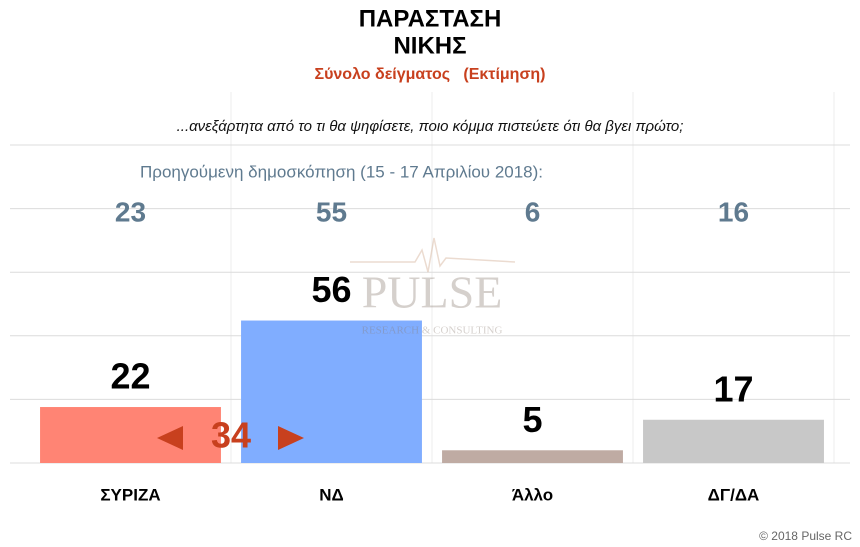  What do you see at coordinates (532, 419) in the screenshot?
I see `data-label: 5` at bounding box center [532, 419].